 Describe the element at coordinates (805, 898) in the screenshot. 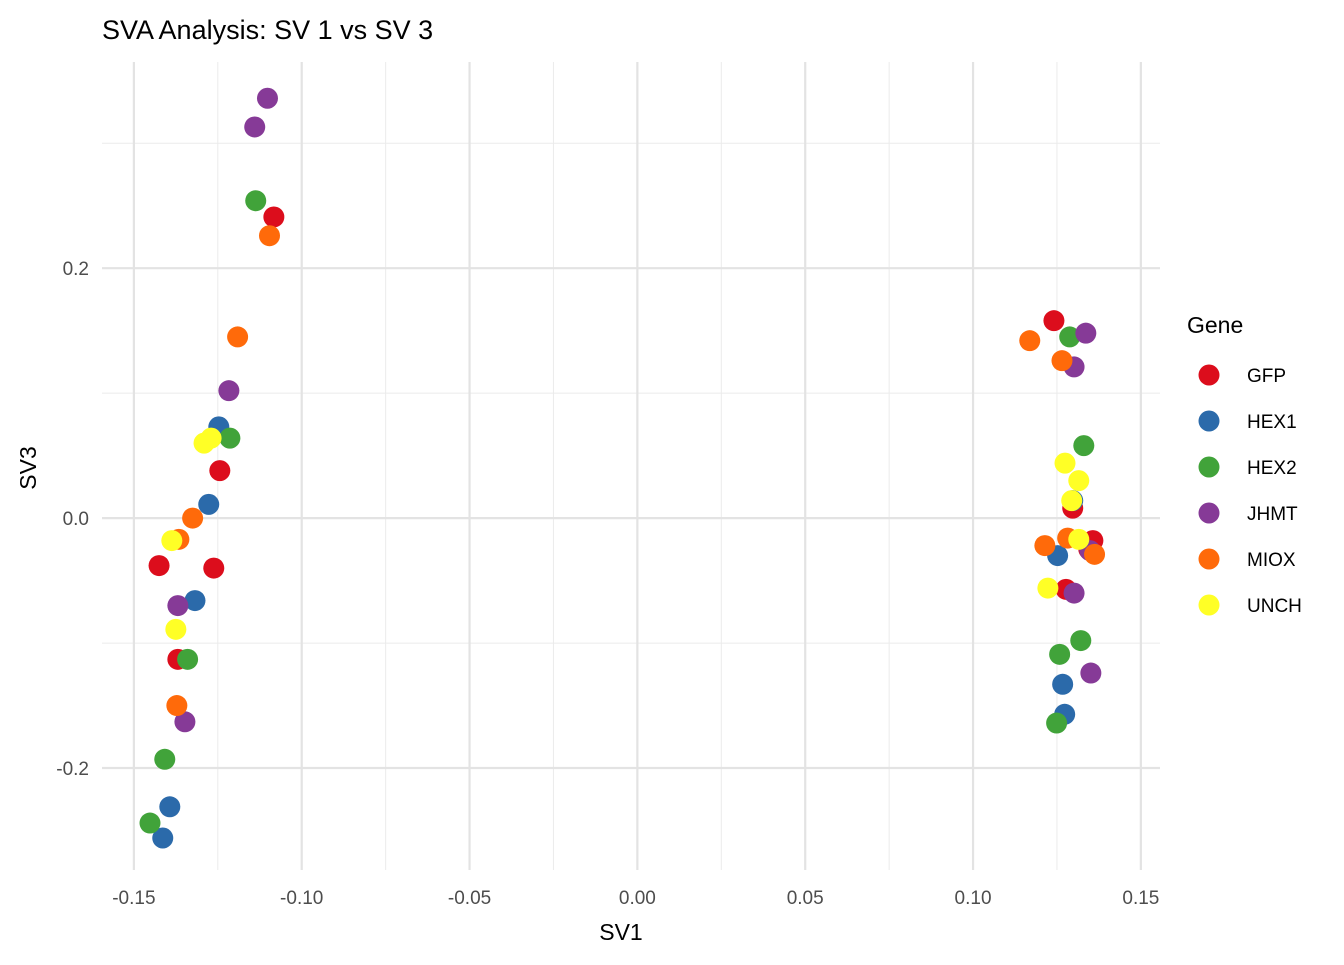

I see `x-tick-label: 0.05` at that location.